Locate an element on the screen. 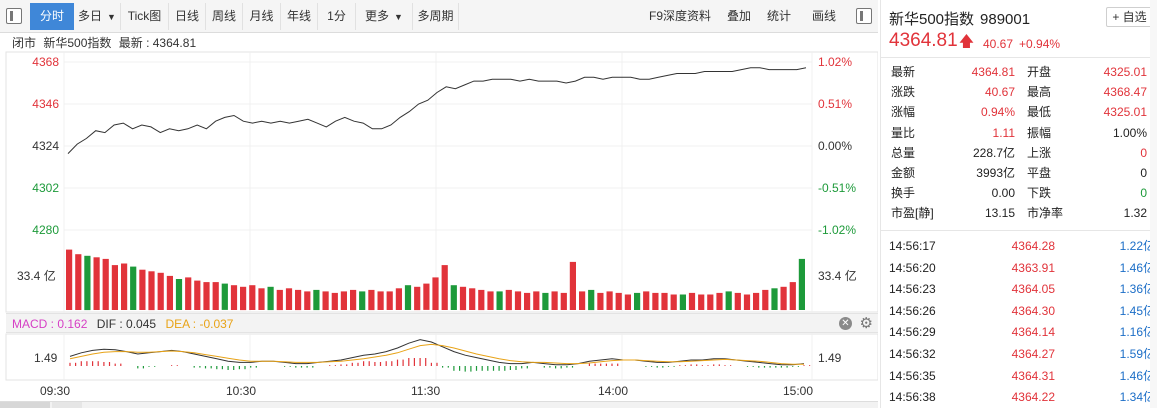 The height and width of the screenshot is (408, 1157). tab-label: 日线 is located at coordinates (186, 16).